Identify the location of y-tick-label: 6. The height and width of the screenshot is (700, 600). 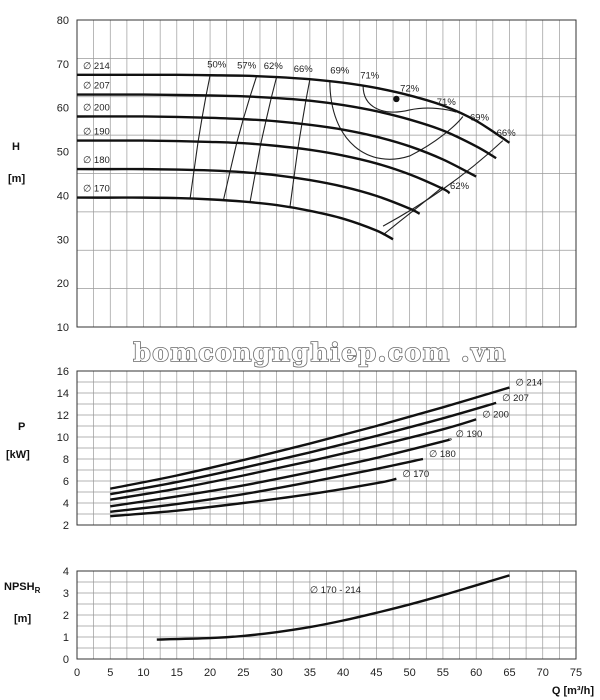
(66, 482).